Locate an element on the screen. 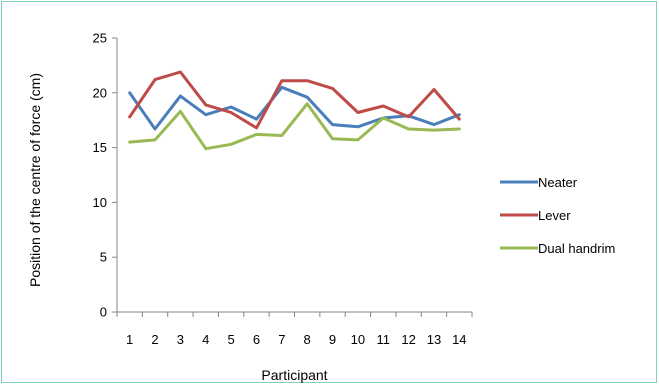 This screenshot has height=385, width=659. y-axis-title: Position of the centre of force (cm) is located at coordinates (35, 180).